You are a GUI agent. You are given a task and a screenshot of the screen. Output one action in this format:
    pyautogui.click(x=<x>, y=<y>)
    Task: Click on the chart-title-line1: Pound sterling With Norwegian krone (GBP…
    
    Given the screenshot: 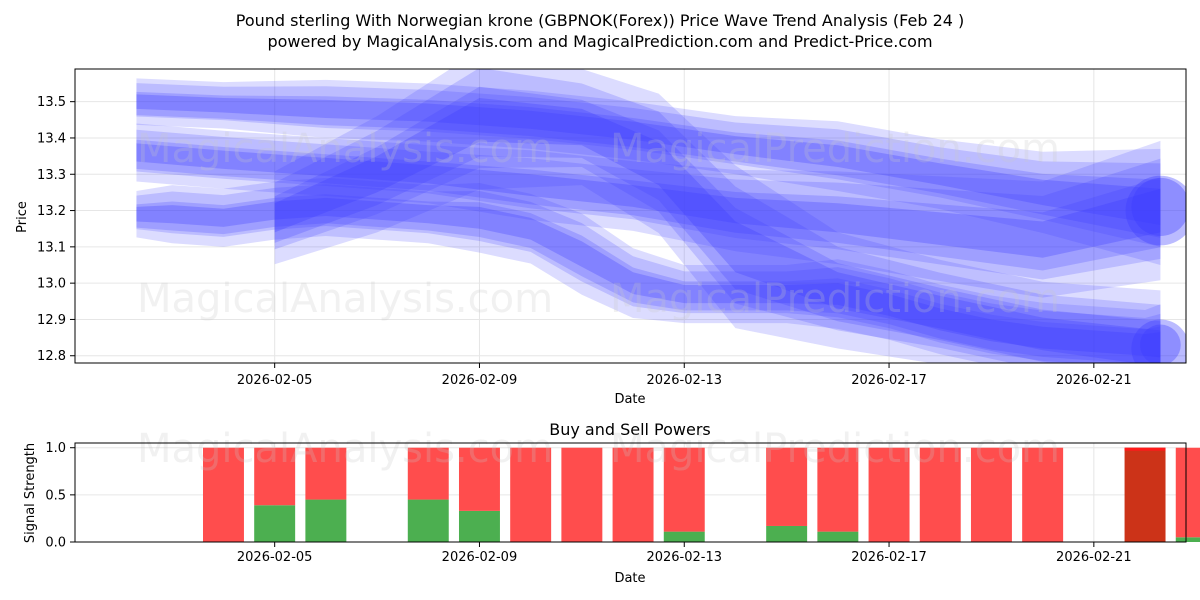 What is the action you would take?
    pyautogui.click(x=600, y=20)
    